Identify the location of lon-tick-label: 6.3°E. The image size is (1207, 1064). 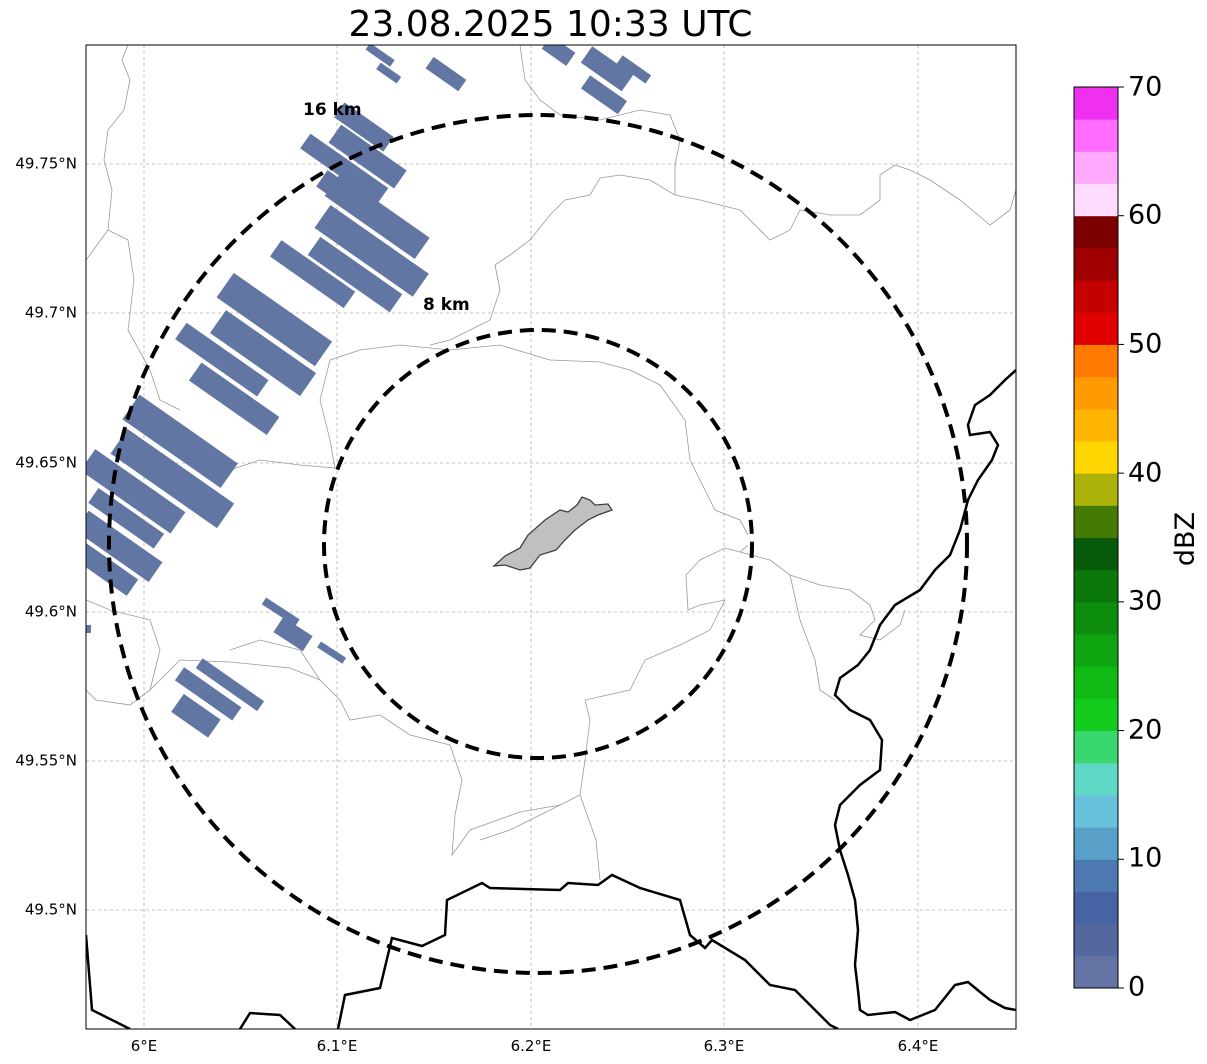
(724, 1046).